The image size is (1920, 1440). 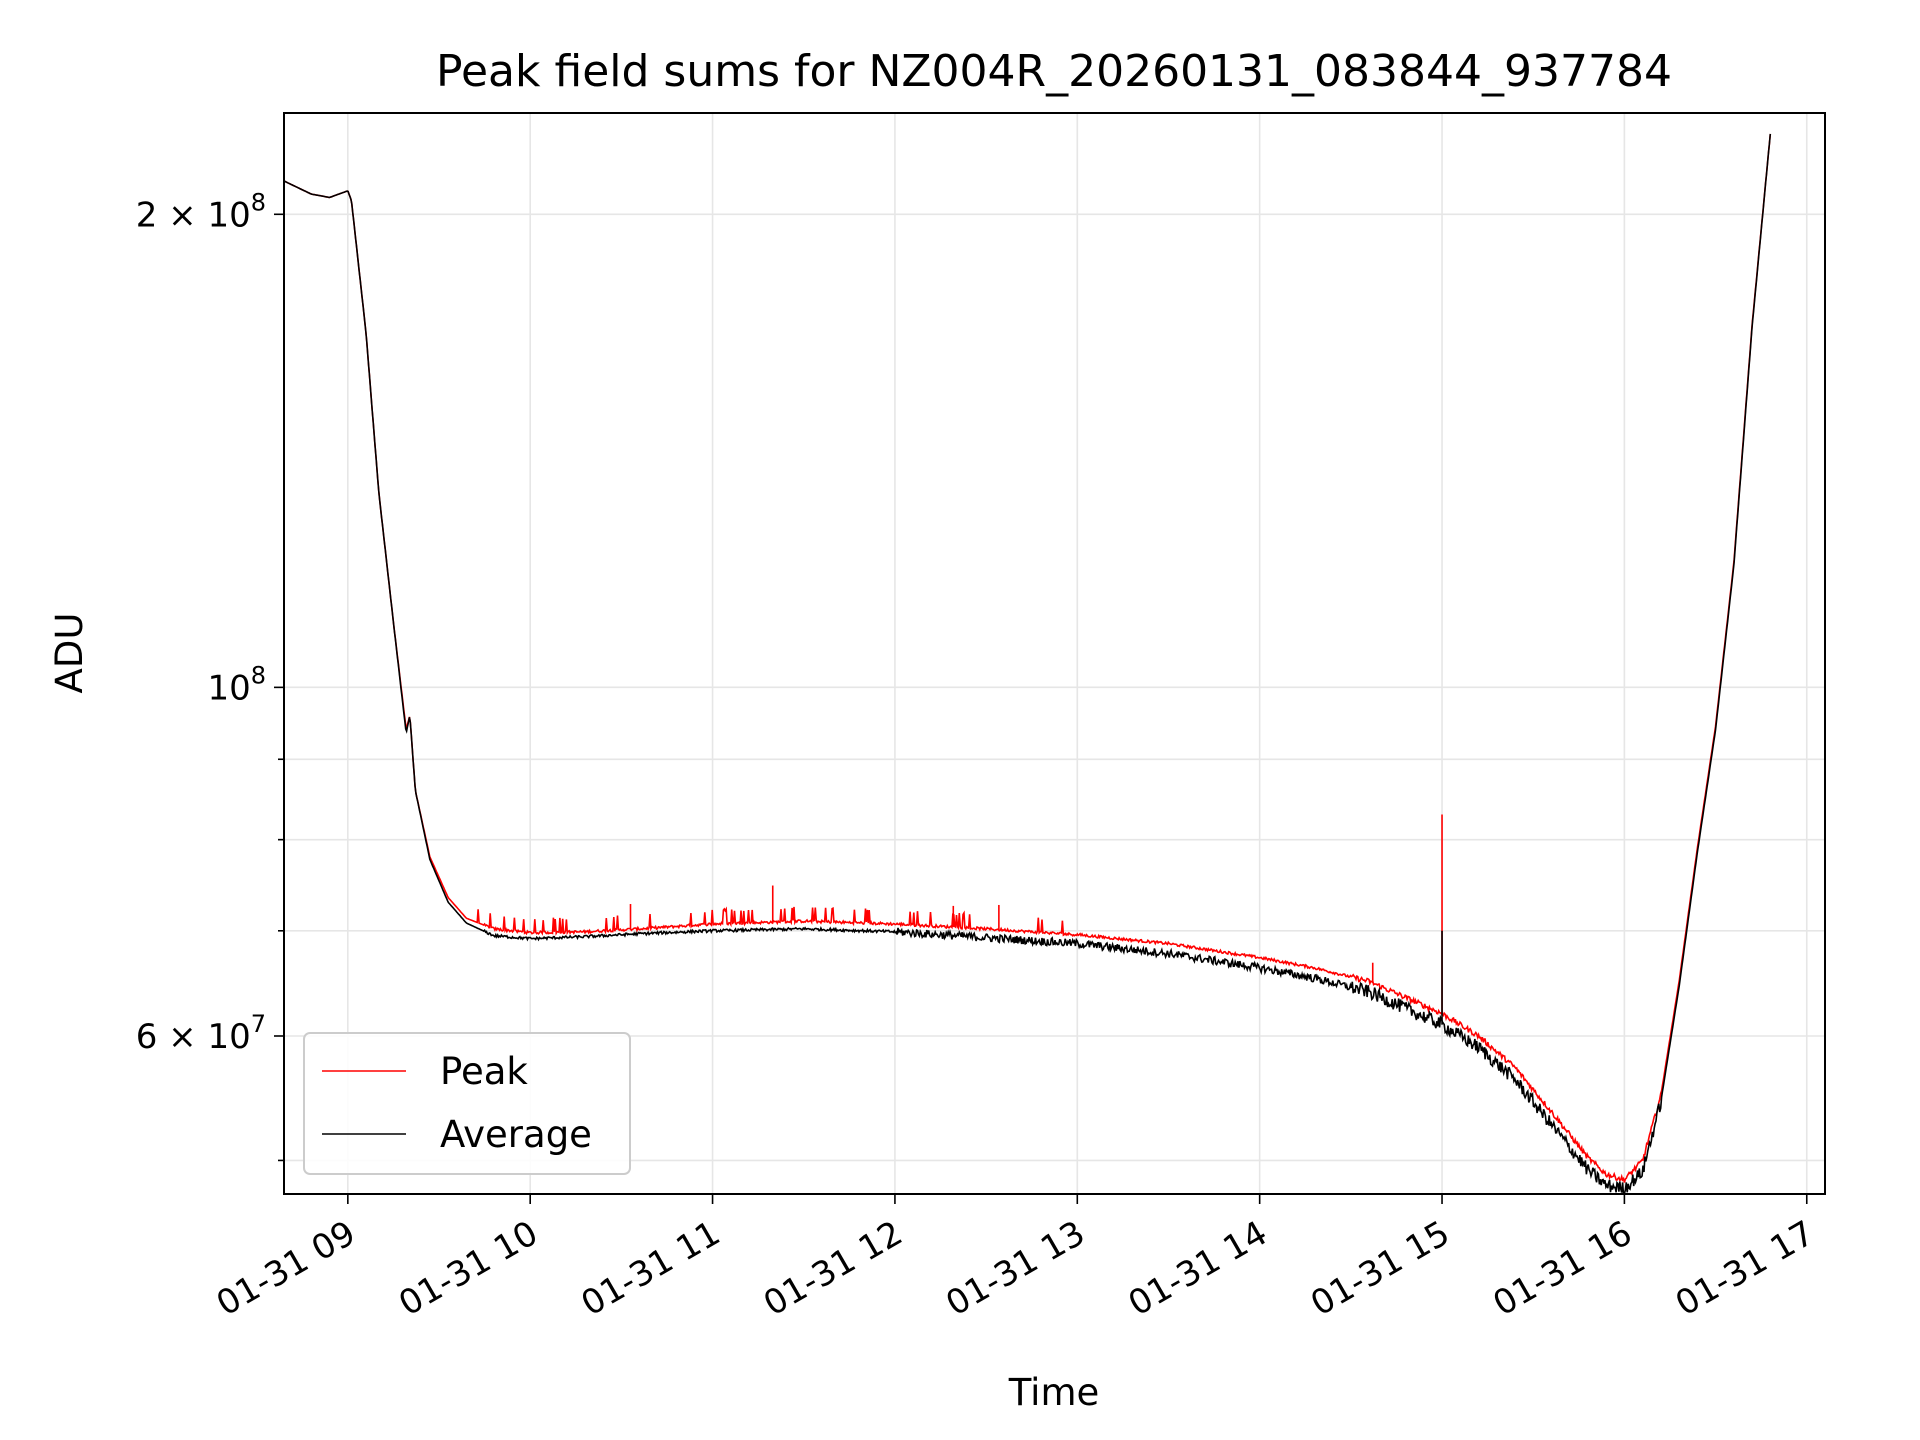 I want to click on x-axis-label: Time, so click(x=1054, y=1392).